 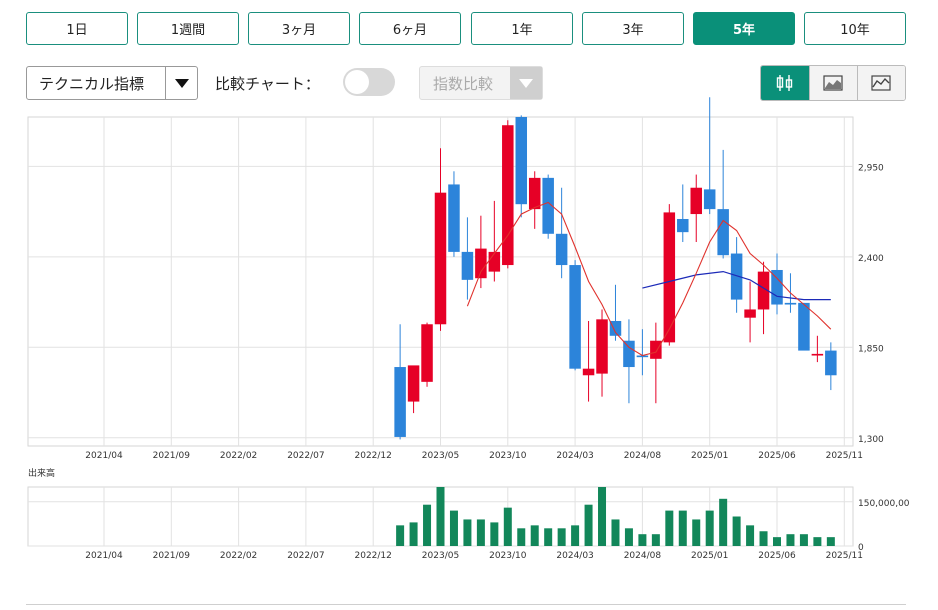 I want to click on compare-chart-toggle, so click(x=369, y=82).